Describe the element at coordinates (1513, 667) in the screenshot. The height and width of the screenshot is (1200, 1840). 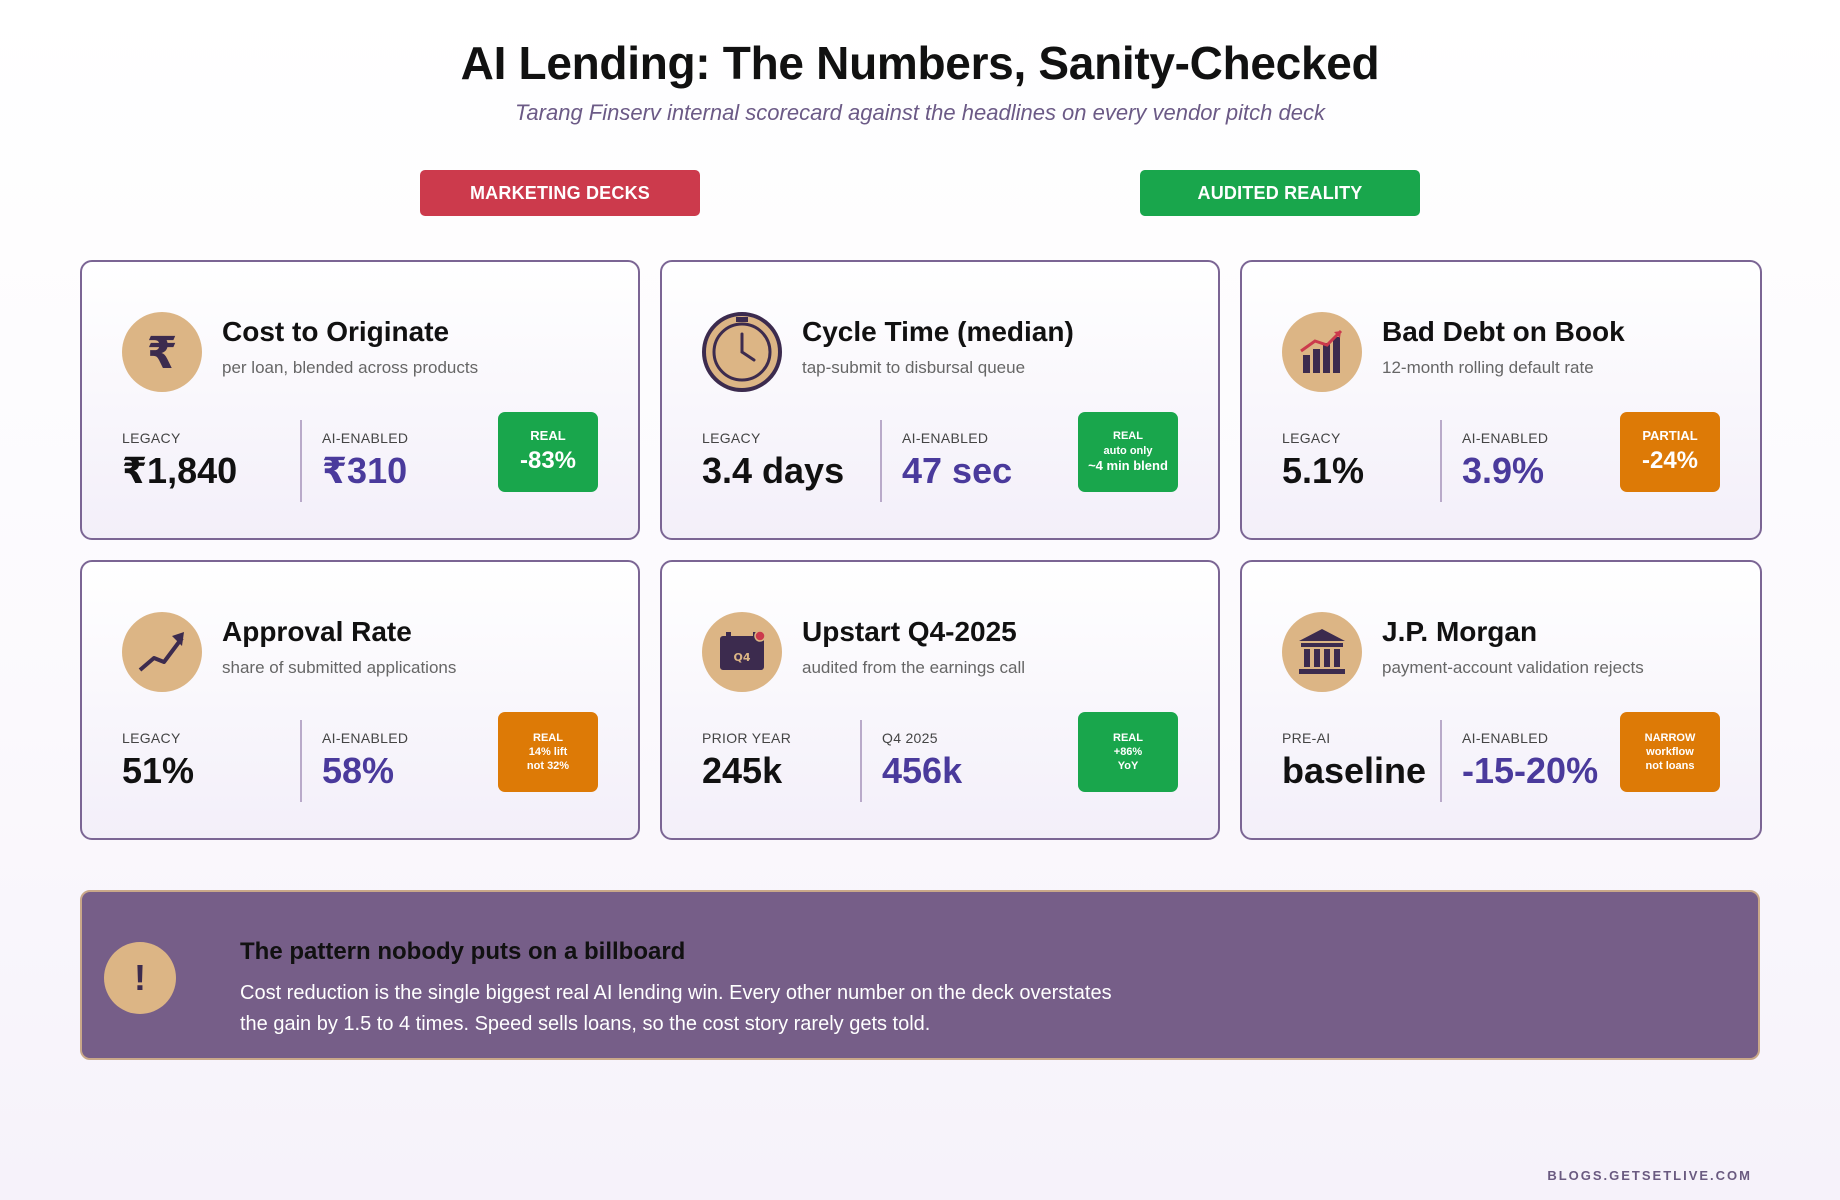
I see `card-subtitle: payment-account validation rejects` at that location.